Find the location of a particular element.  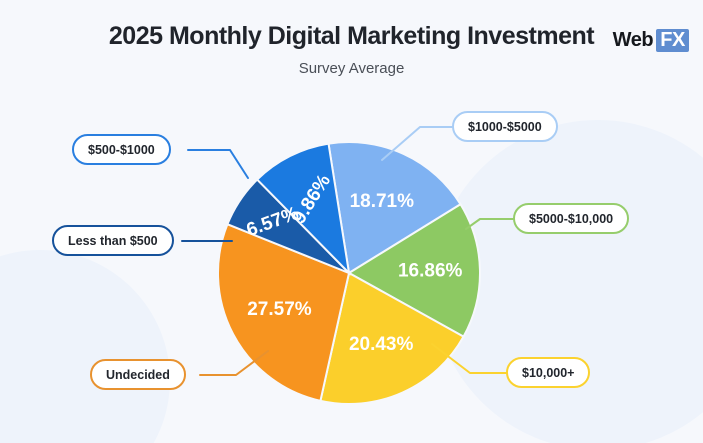

page-subtitle: Survey Average is located at coordinates (351, 68).